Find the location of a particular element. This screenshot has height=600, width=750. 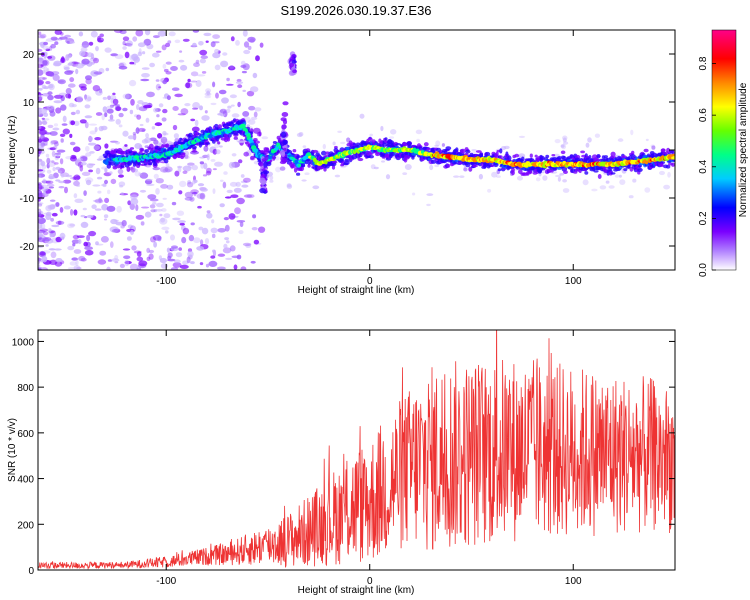

spectrogram-ytick-label: 20 is located at coordinates (29, 55).